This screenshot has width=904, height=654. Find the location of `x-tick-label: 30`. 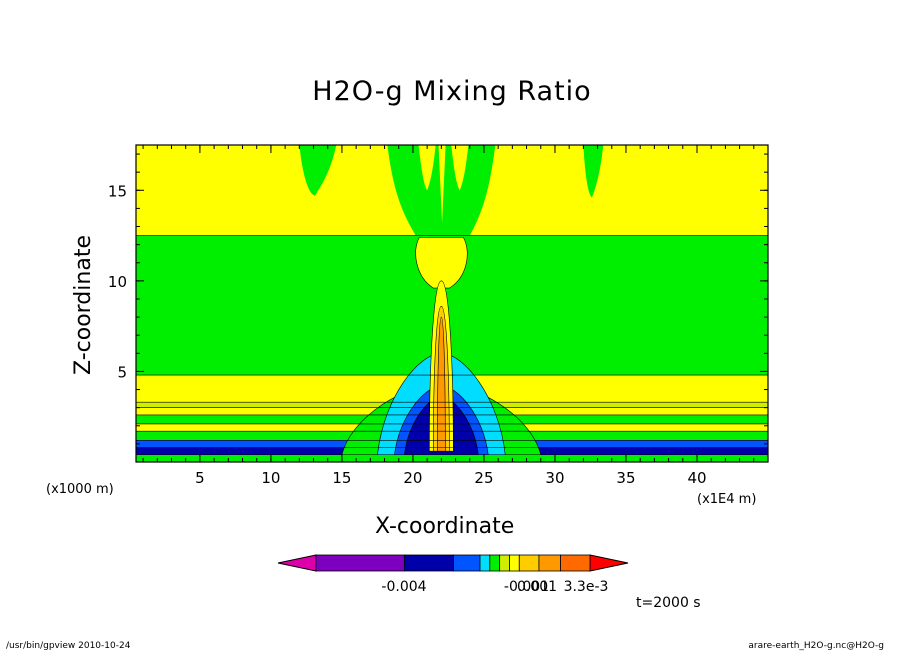

x-tick-label: 30 is located at coordinates (554, 478).